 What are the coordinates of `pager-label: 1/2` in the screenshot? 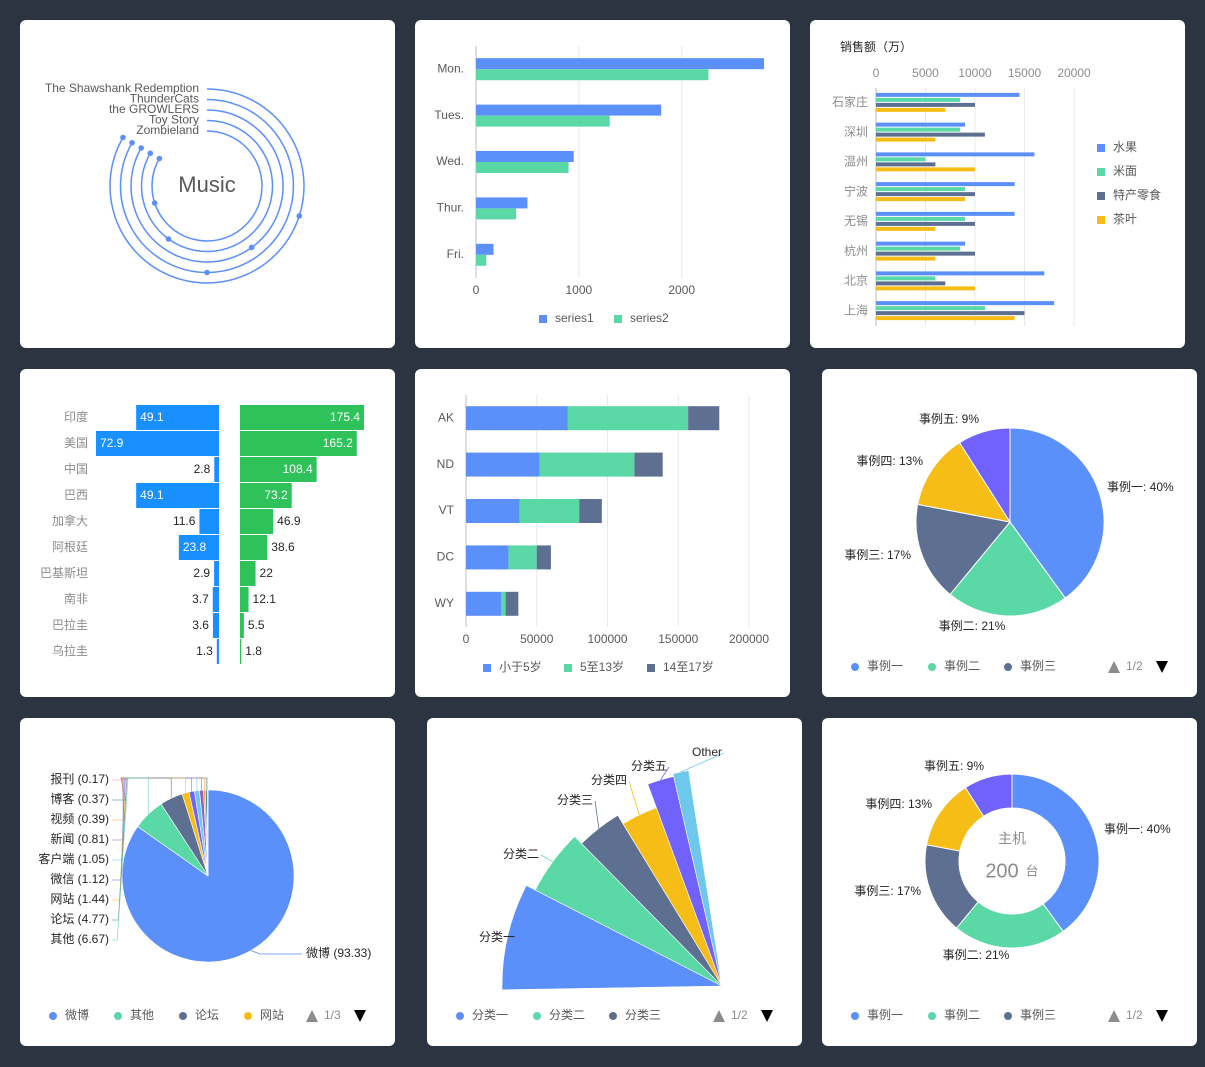 It's located at (739, 1015).